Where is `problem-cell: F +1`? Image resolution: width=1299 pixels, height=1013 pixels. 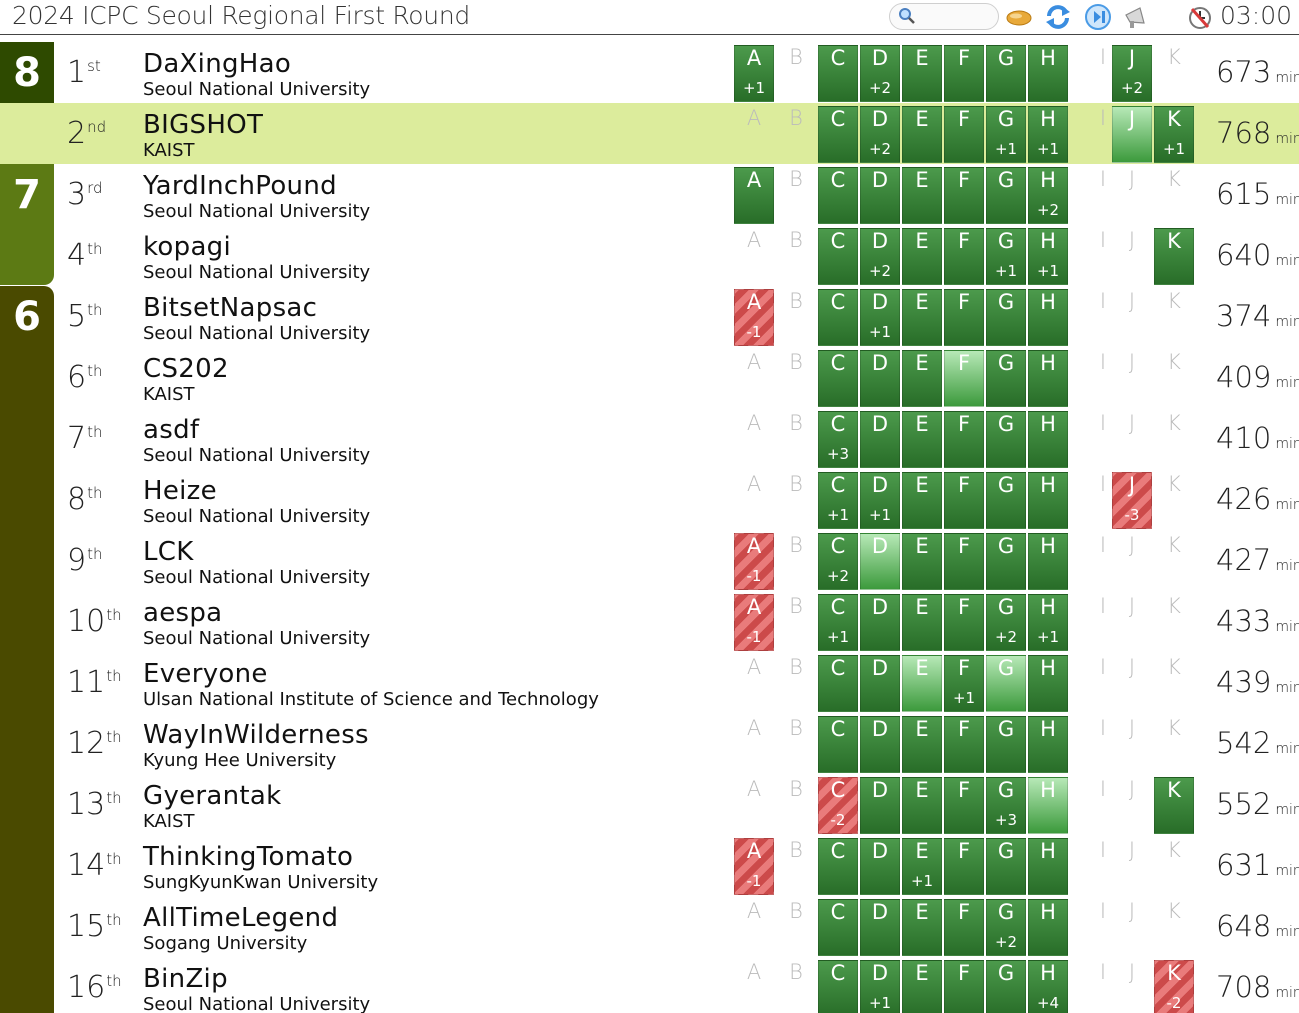
problem-cell: F +1 is located at coordinates (964, 683).